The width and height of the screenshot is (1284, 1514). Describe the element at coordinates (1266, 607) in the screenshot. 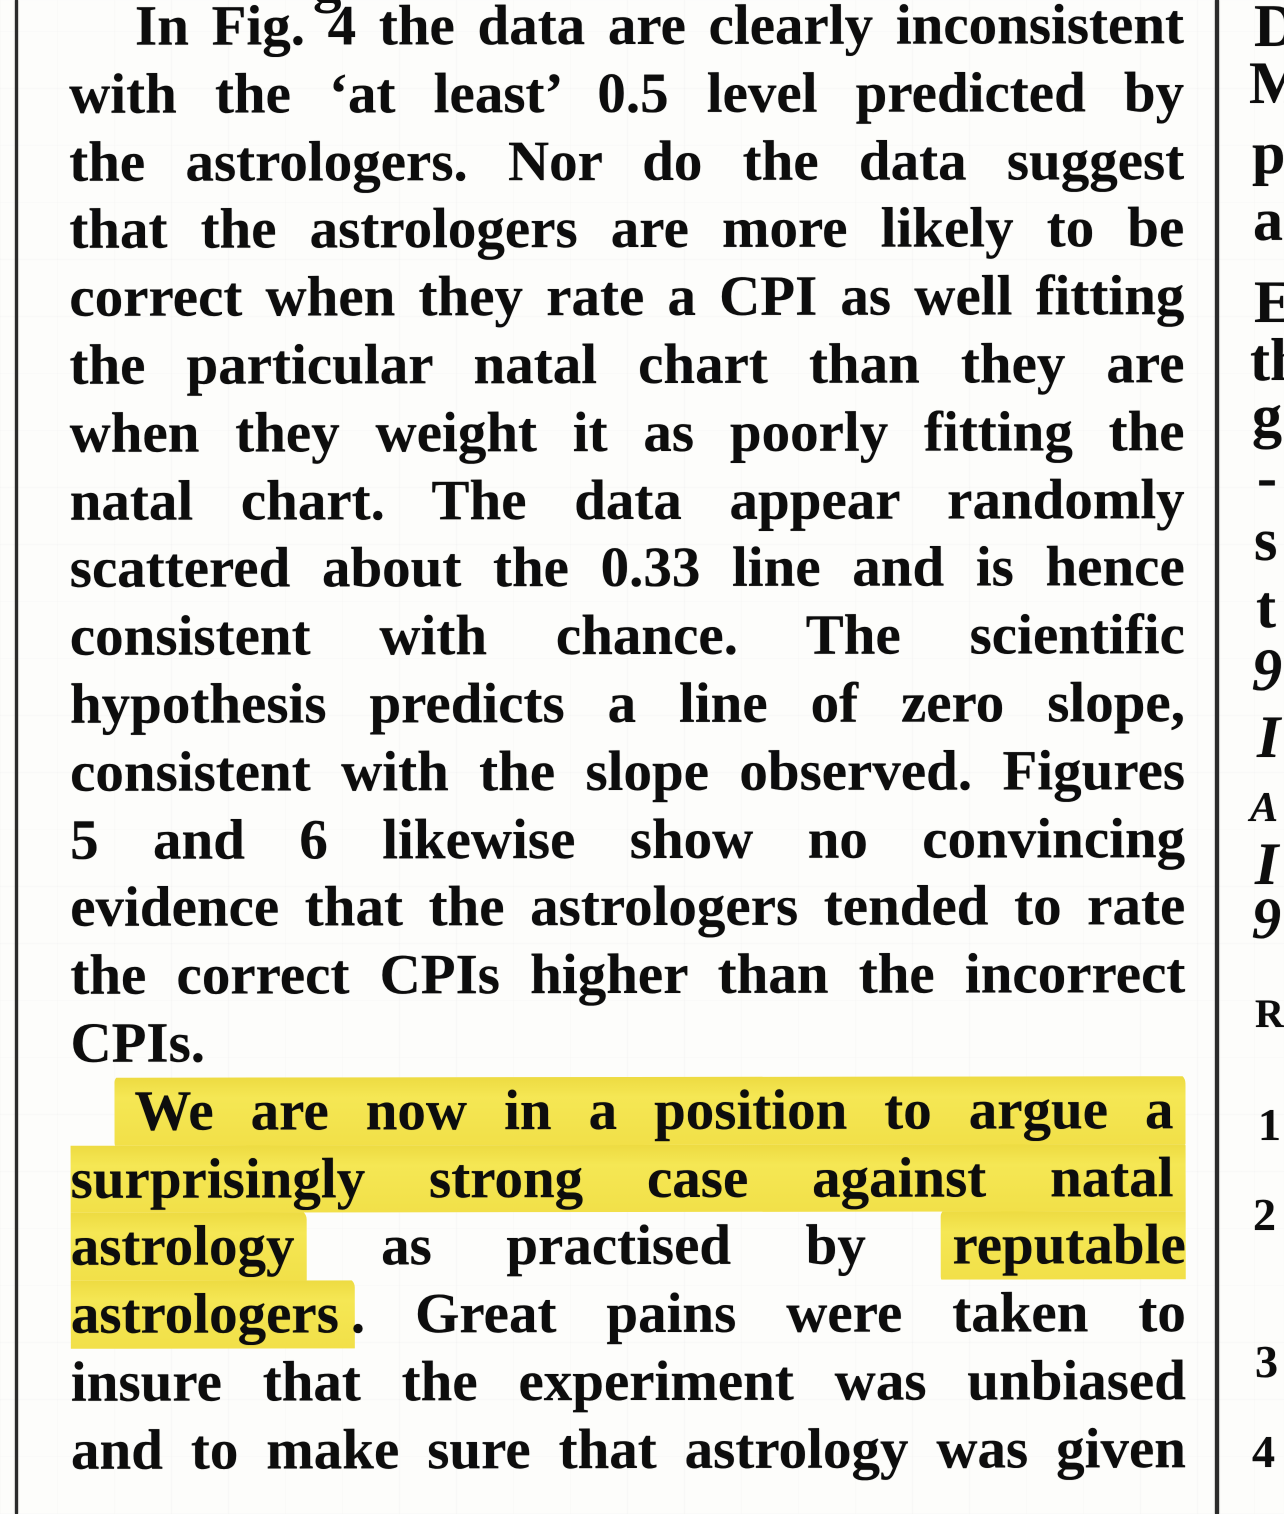

I see `clipped-letter: t` at that location.